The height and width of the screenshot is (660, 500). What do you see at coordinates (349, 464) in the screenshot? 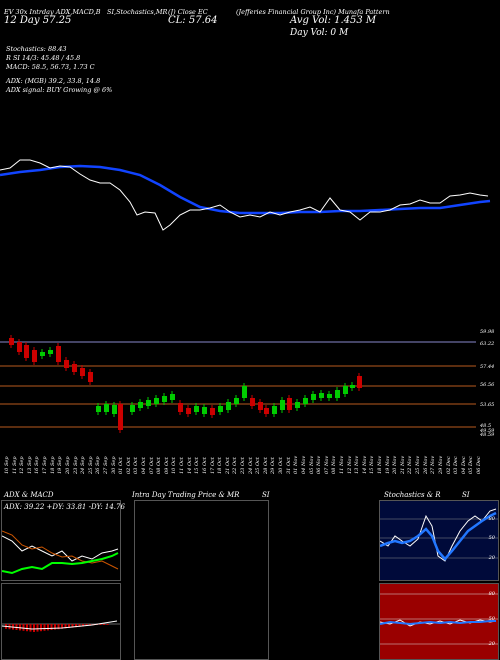
I see `date-label: 12 Nov` at bounding box center [349, 464].